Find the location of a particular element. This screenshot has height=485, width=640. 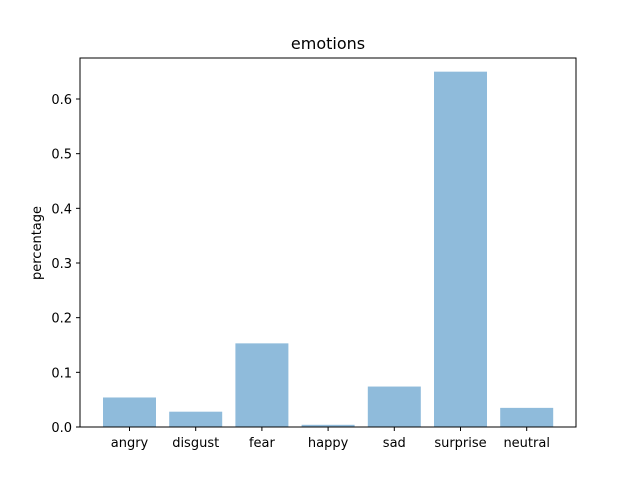

y-tick-label: 0.4 is located at coordinates (61, 209).